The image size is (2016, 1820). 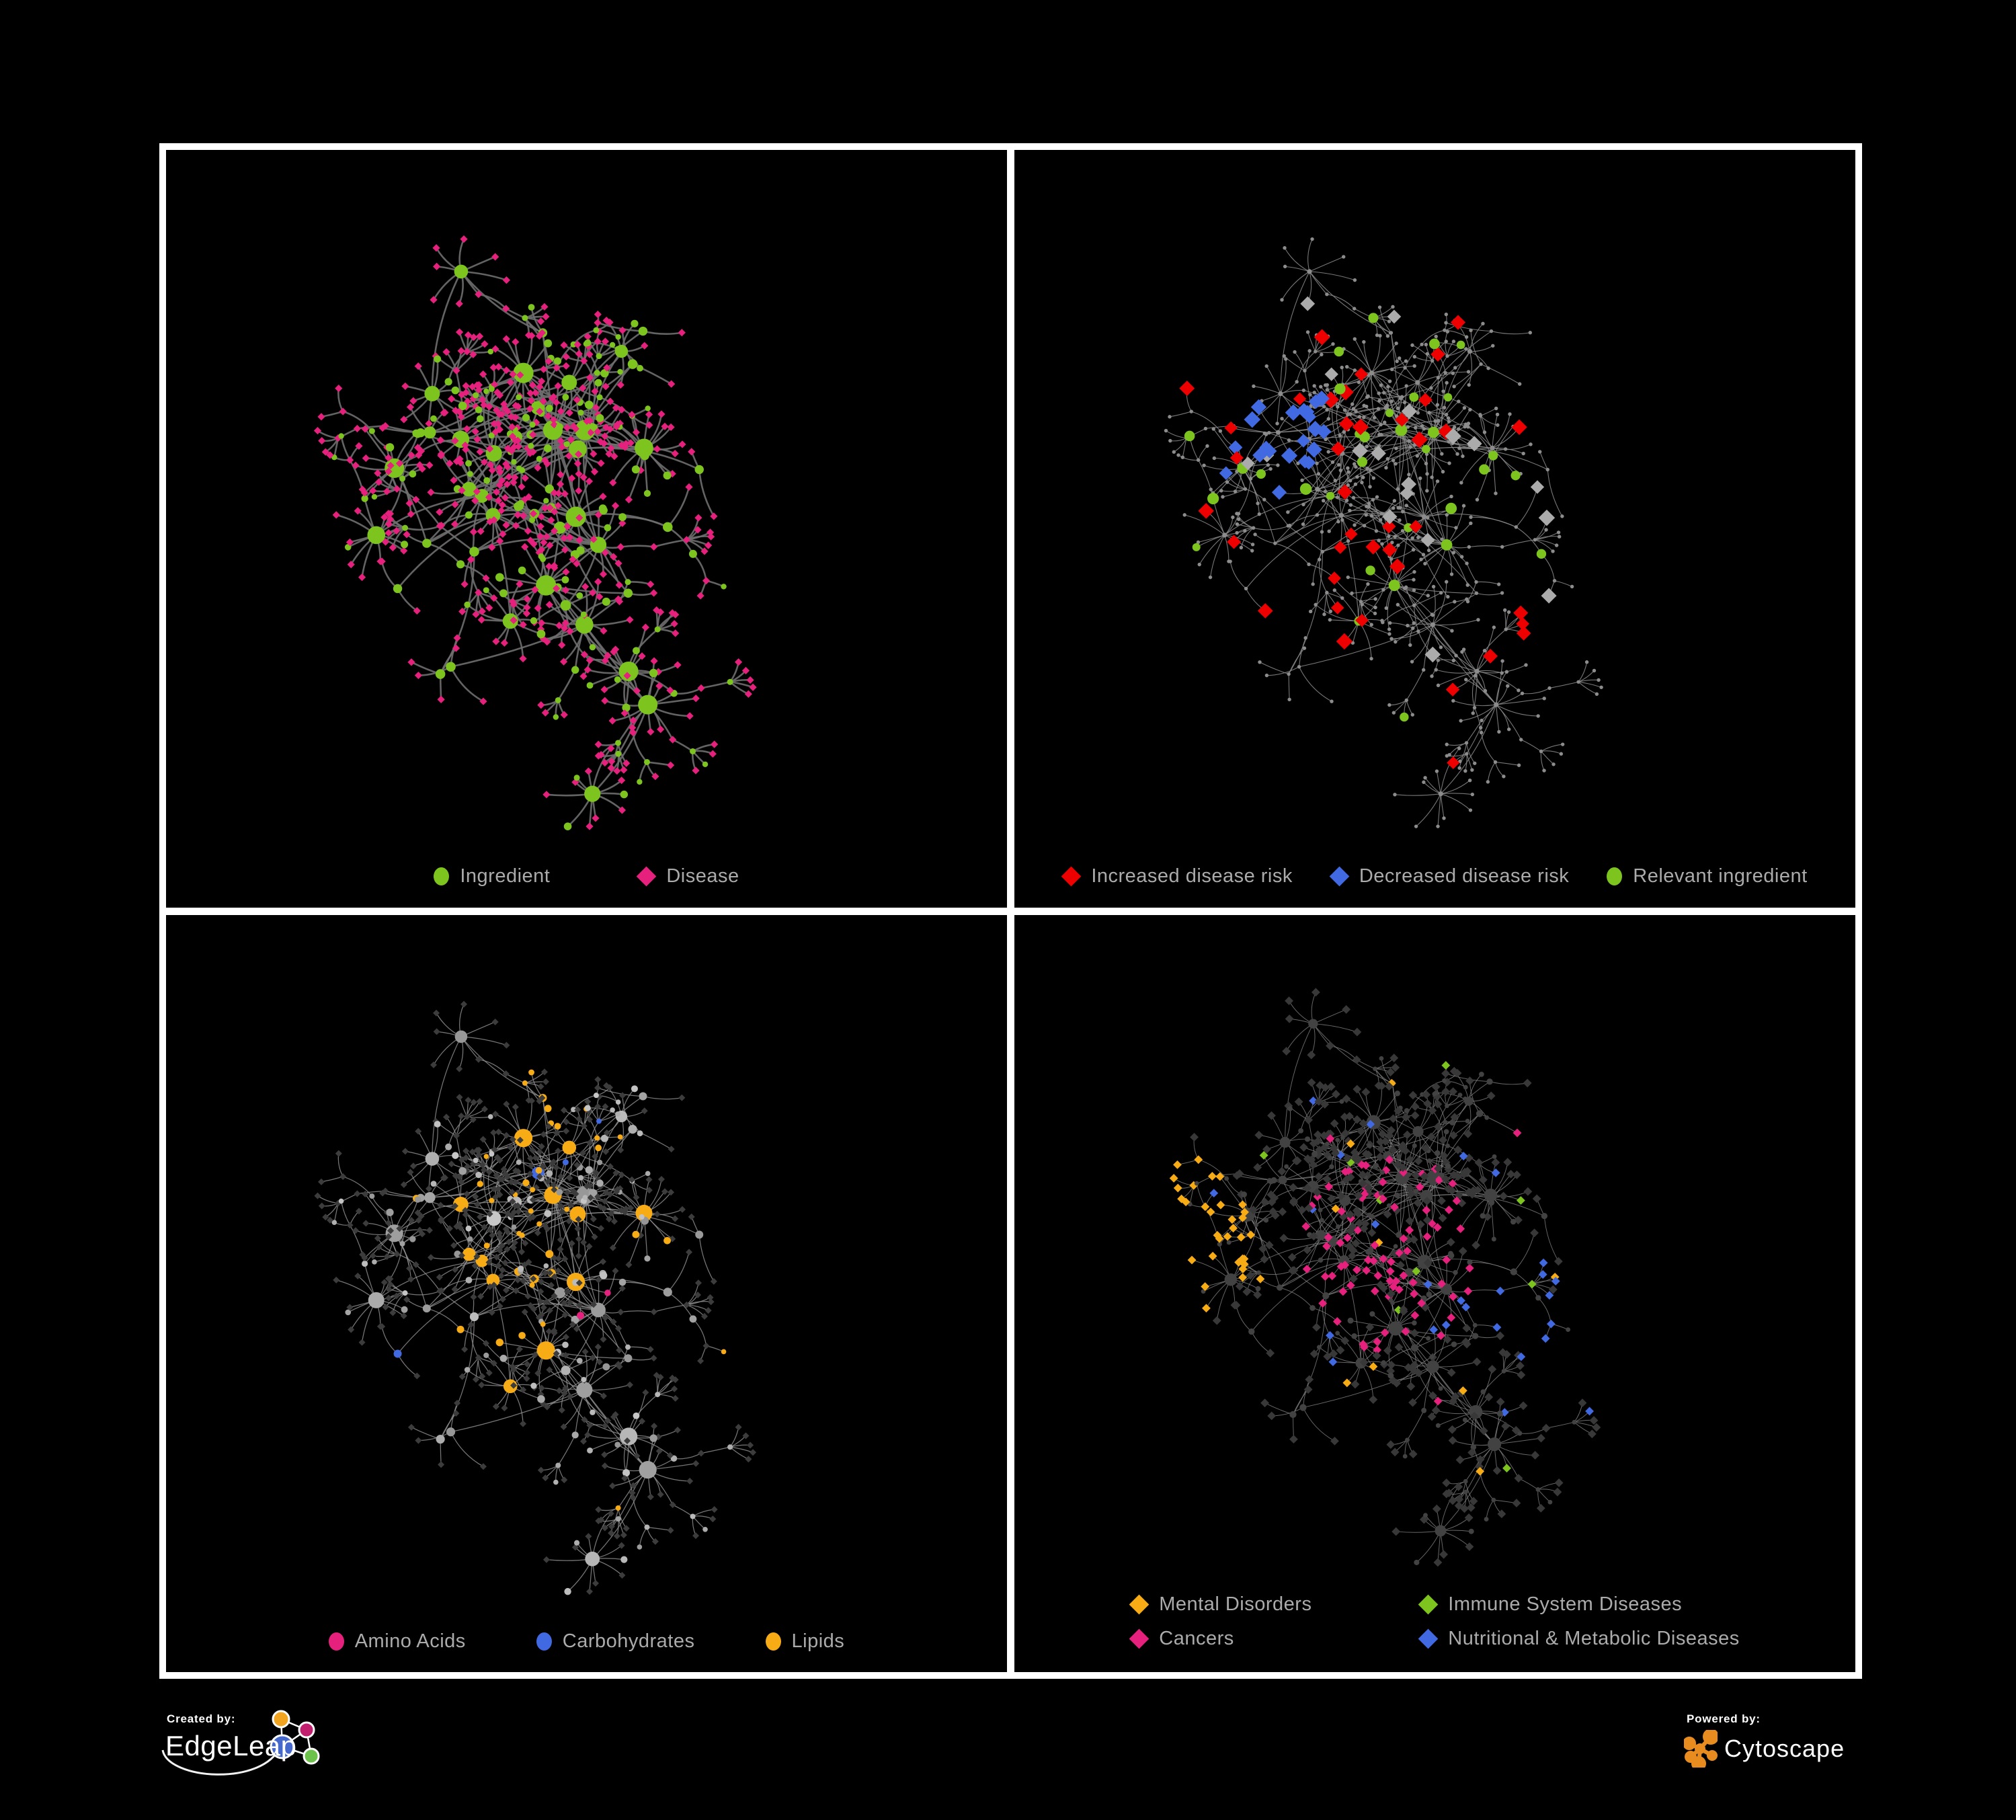 I want to click on legend-item: Amino Acids, so click(x=397, y=1641).